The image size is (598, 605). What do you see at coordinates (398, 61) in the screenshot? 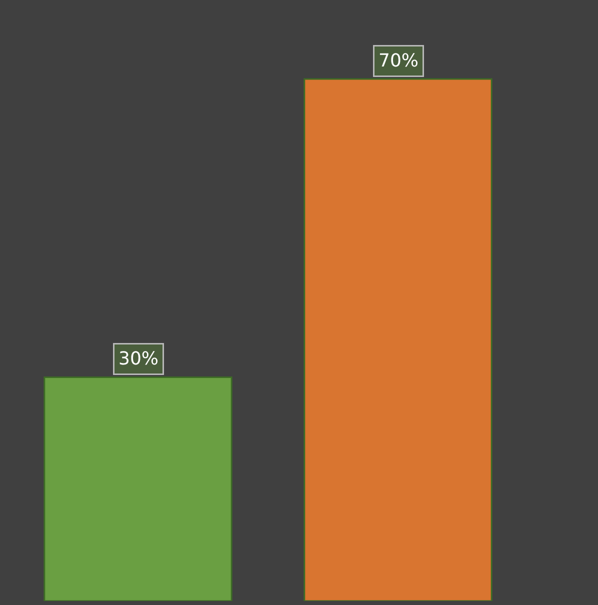
I see `data-label: 70%` at bounding box center [398, 61].